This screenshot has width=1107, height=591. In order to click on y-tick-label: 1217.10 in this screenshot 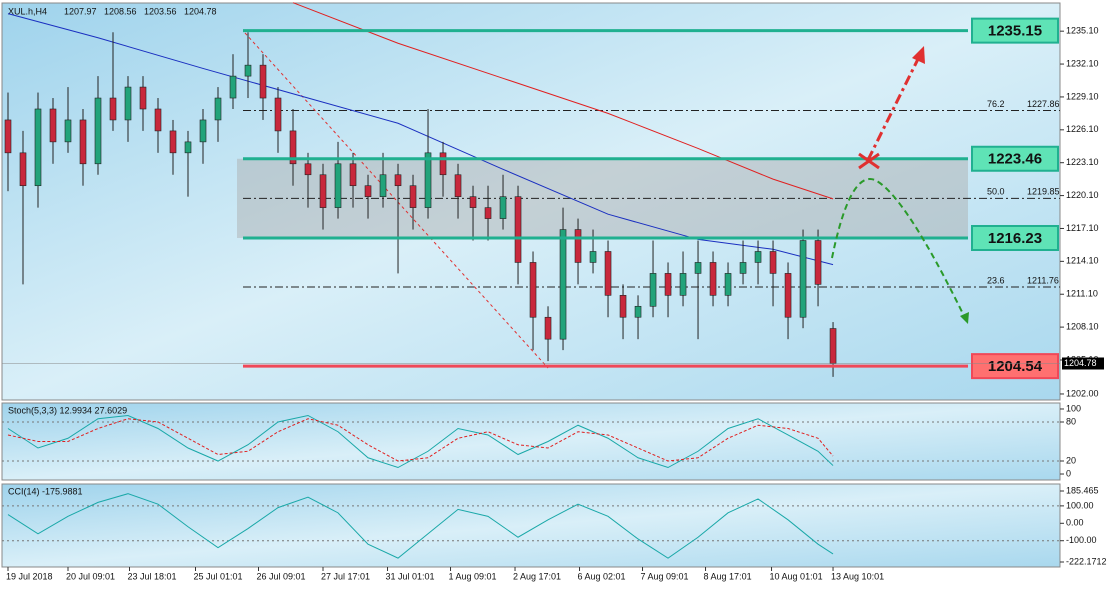, I will do `click(1082, 228)`.